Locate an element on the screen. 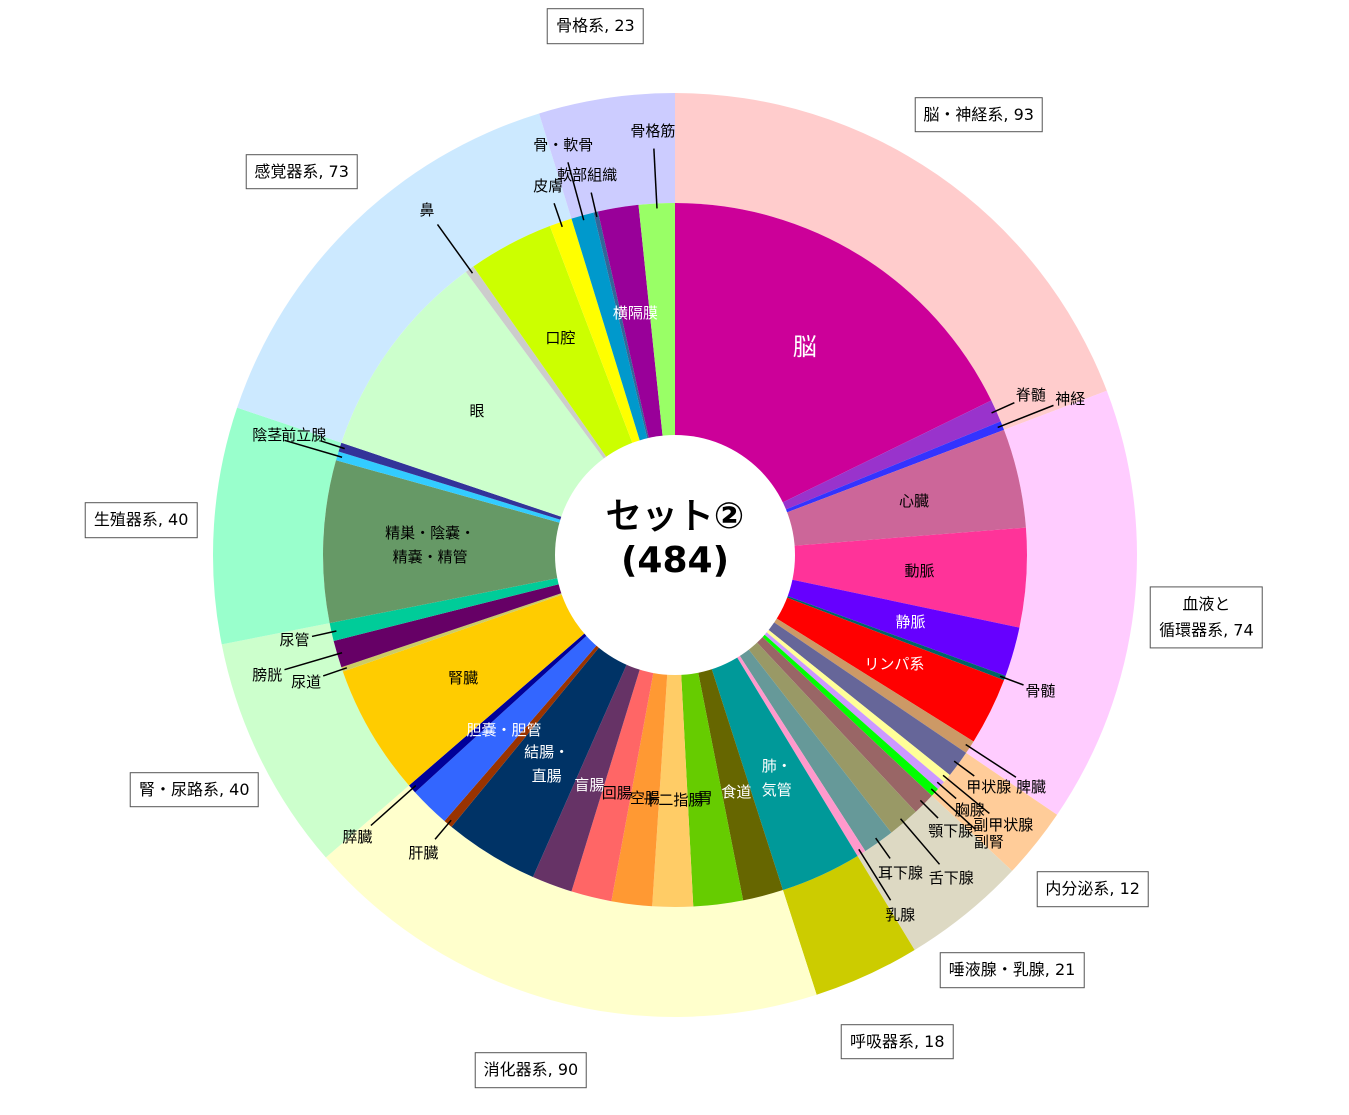  group-name: 内分泌系 is located at coordinates (1077, 889).